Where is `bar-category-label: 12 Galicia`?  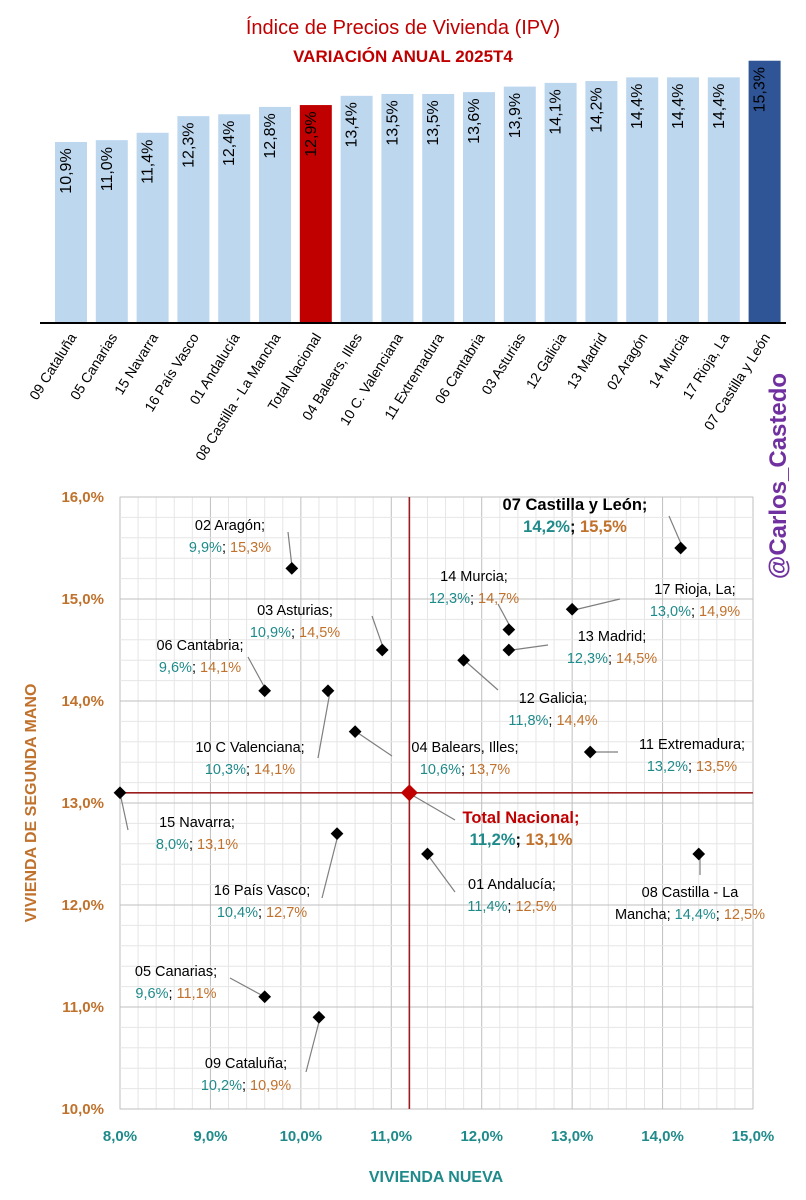 bar-category-label: 12 Galicia is located at coordinates (546, 360).